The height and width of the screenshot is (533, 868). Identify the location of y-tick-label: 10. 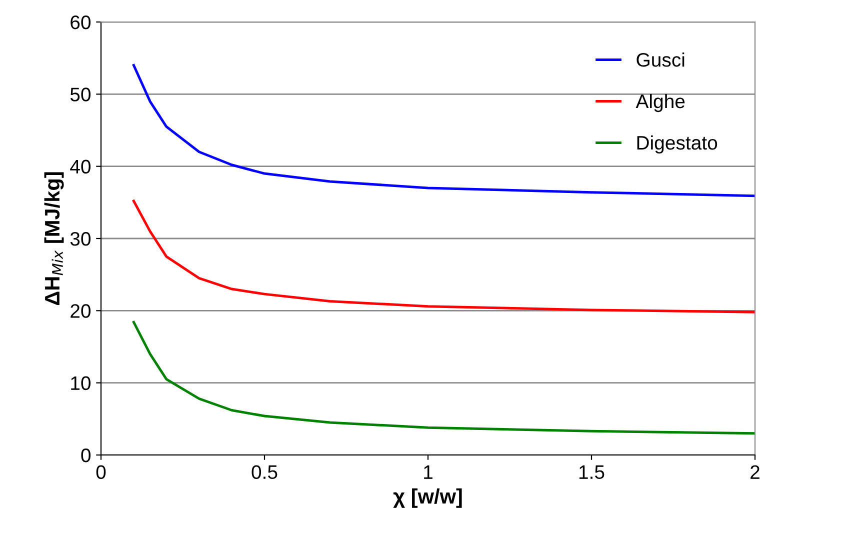
(81, 383).